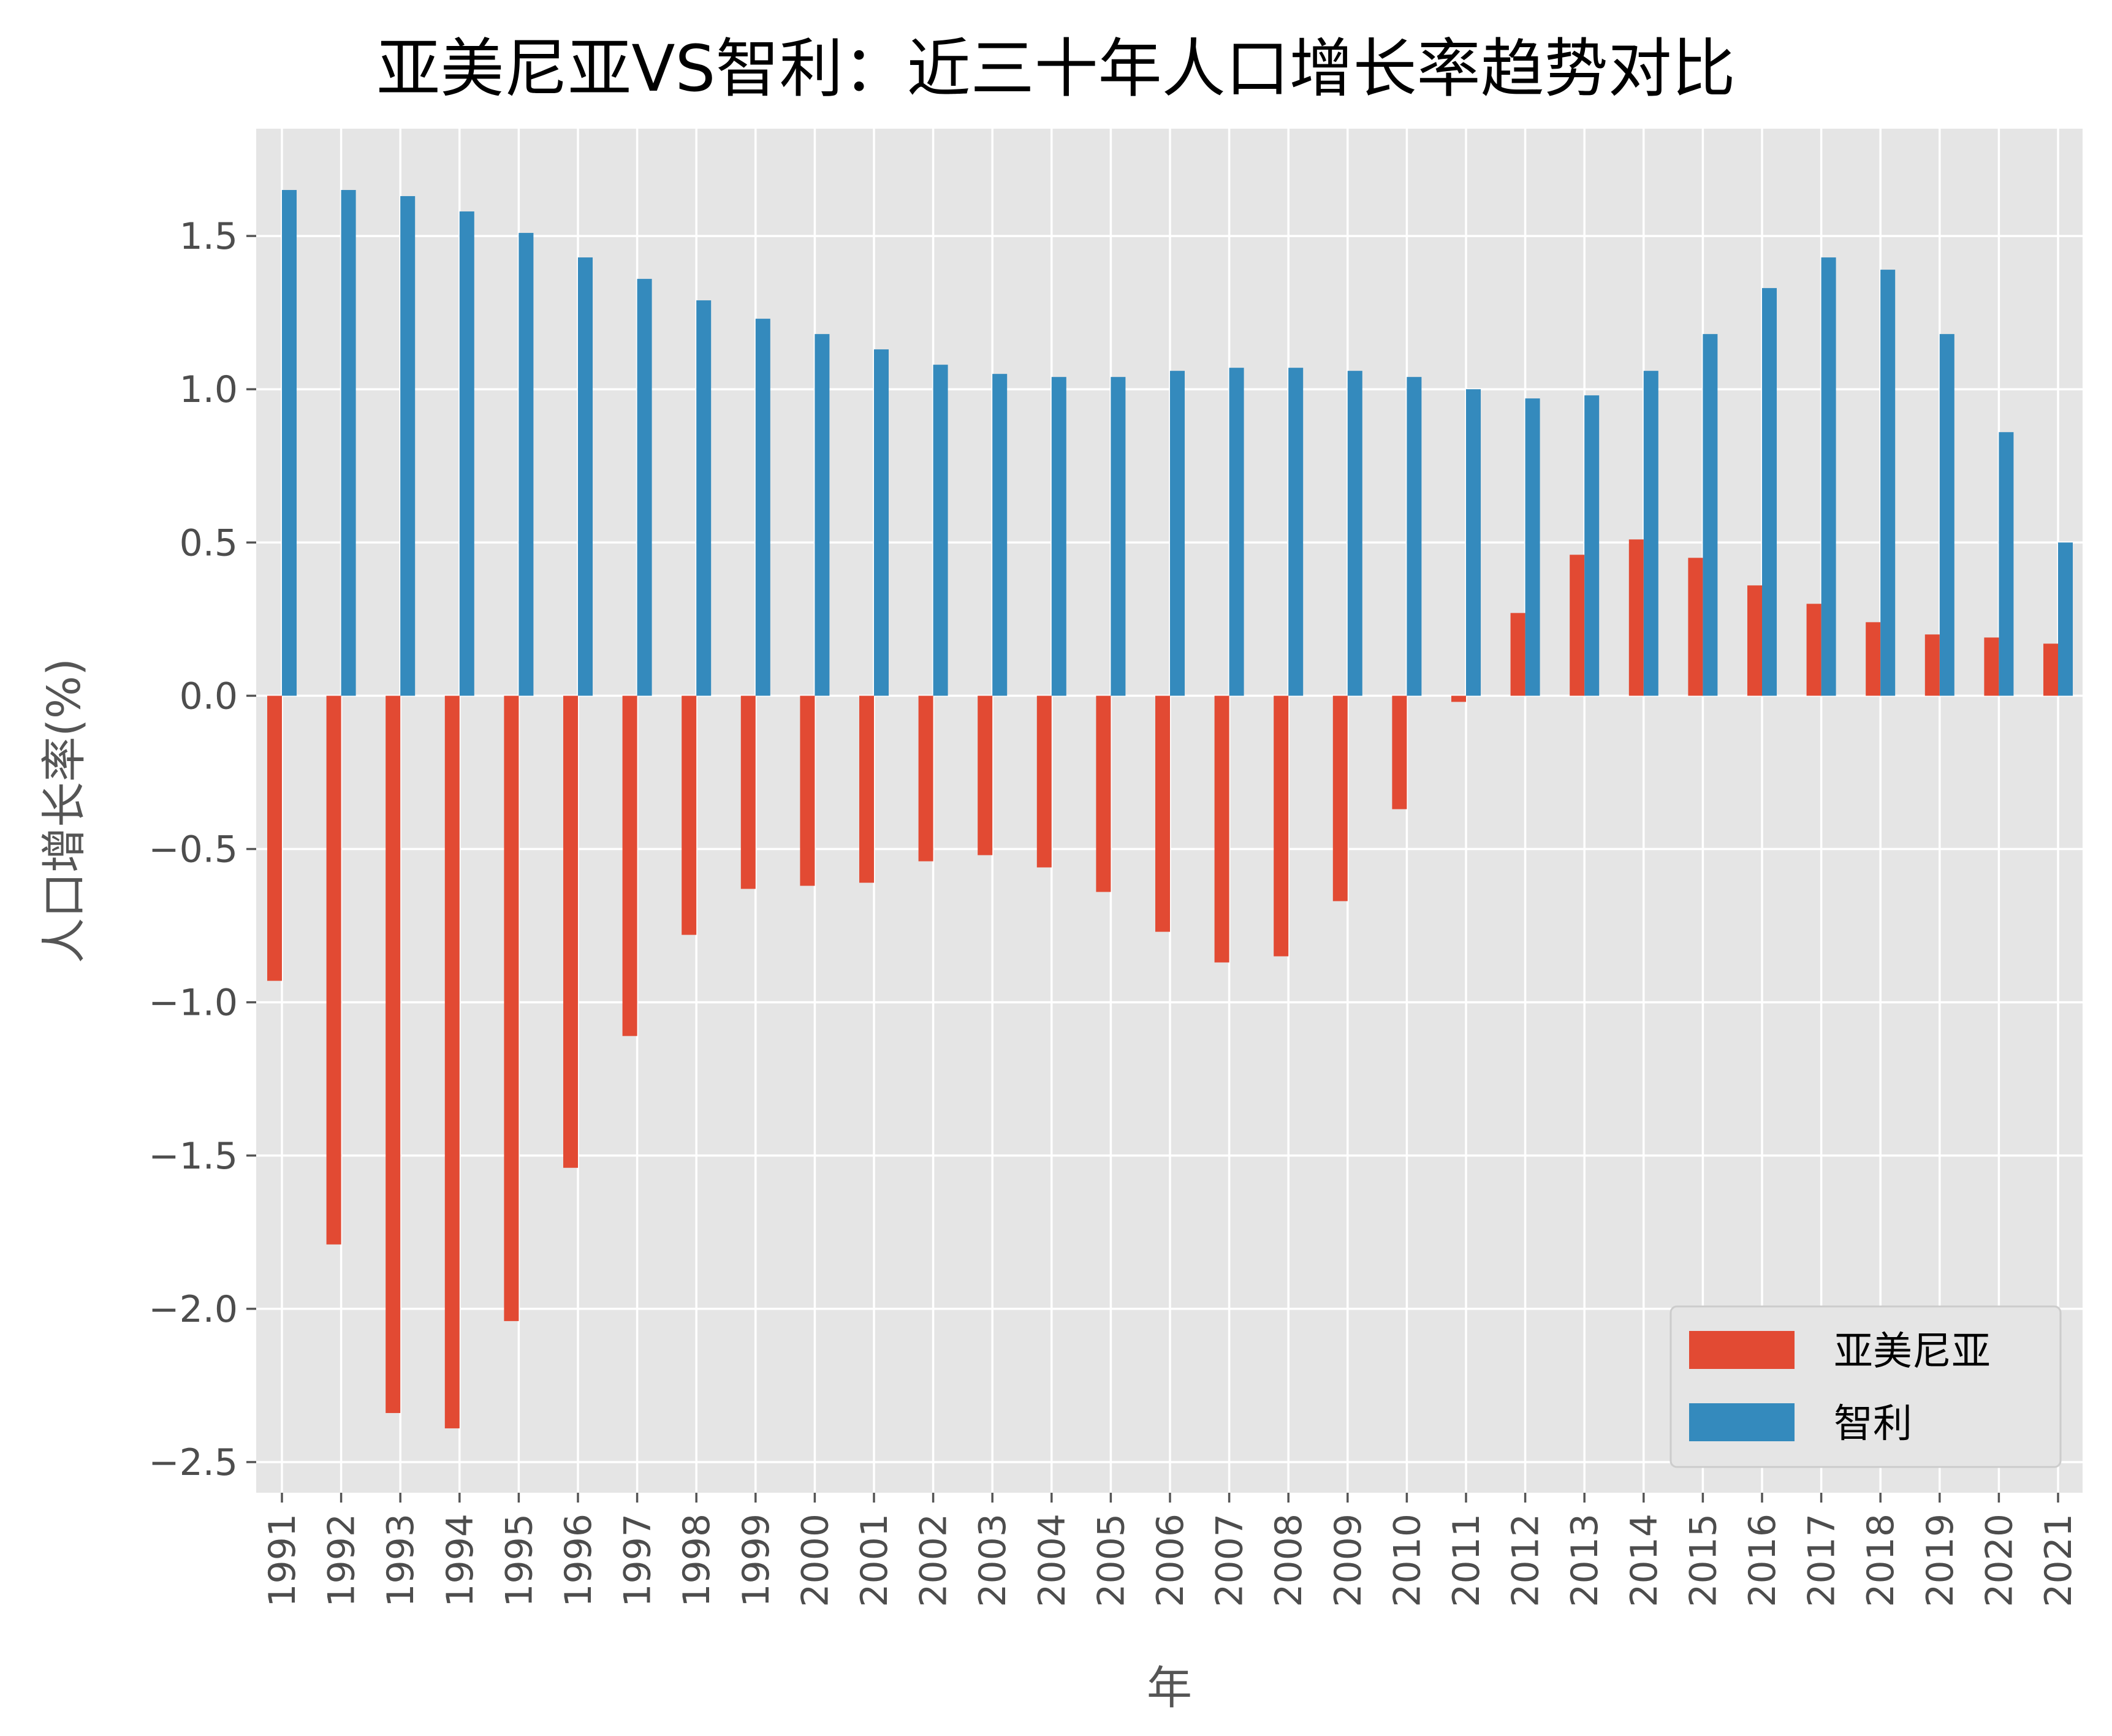 This screenshot has height=1736, width=2112. What do you see at coordinates (460, 1560) in the screenshot?
I see `x-tick-label: 1994` at bounding box center [460, 1560].